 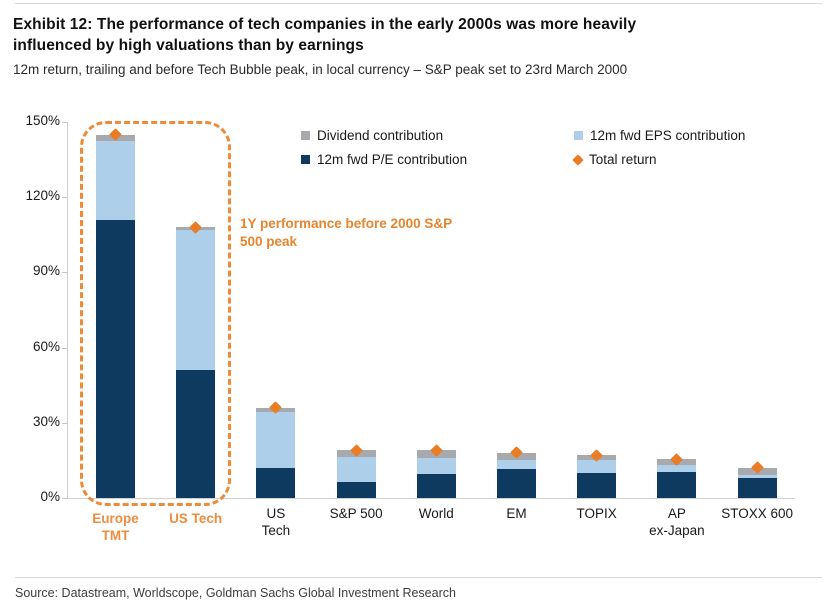 What do you see at coordinates (46, 271) in the screenshot?
I see `y-axis-label-90%: 90%` at bounding box center [46, 271].